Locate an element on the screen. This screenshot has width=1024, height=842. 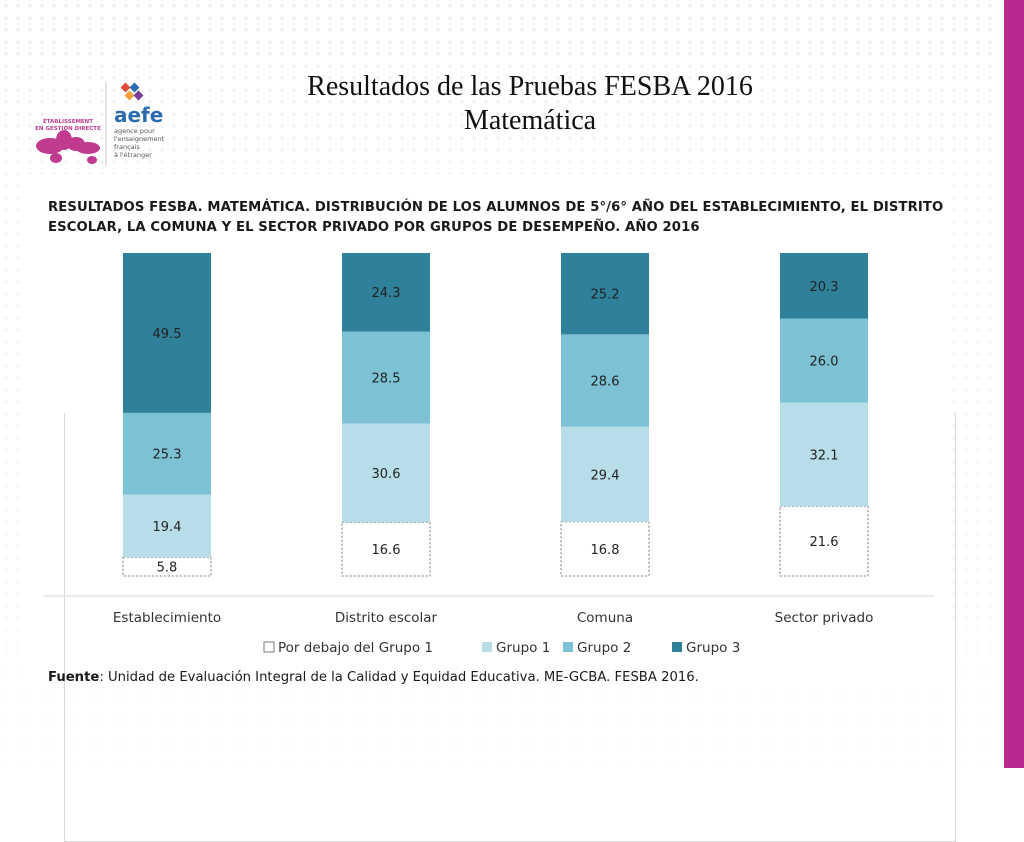
data-label-1-0: 19.4 is located at coordinates (167, 527).